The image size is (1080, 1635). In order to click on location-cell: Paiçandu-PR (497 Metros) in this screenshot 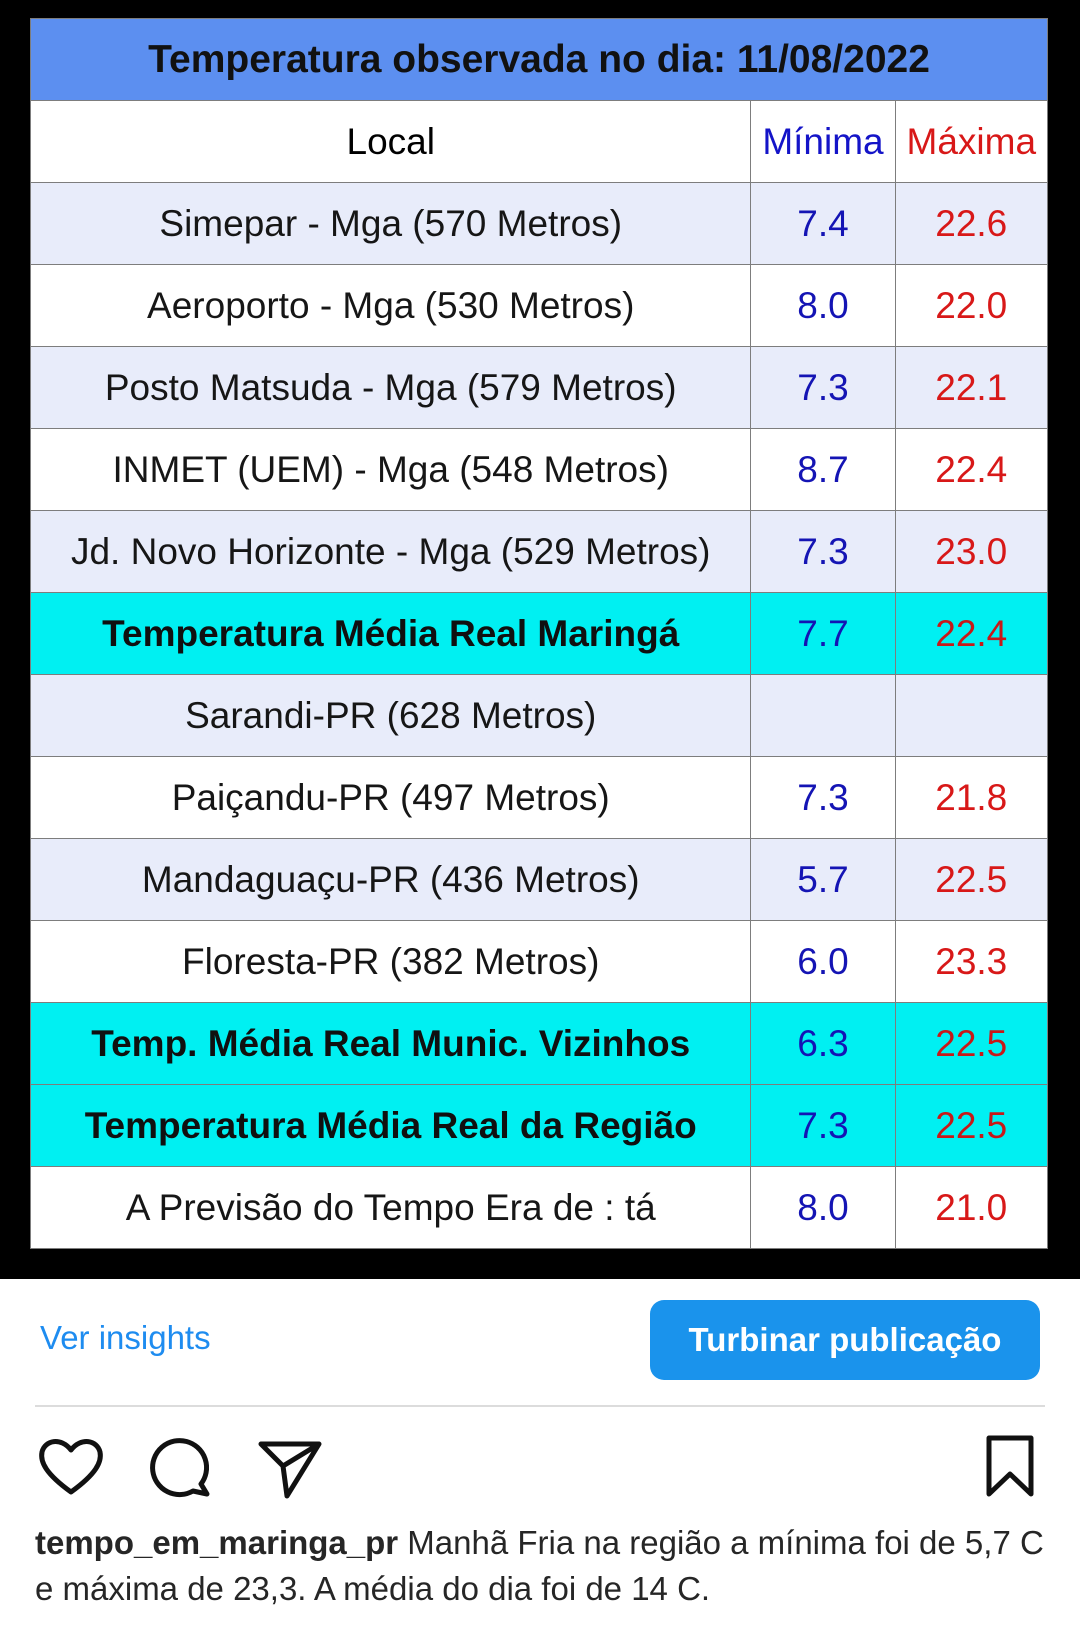, I will do `click(390, 797)`.